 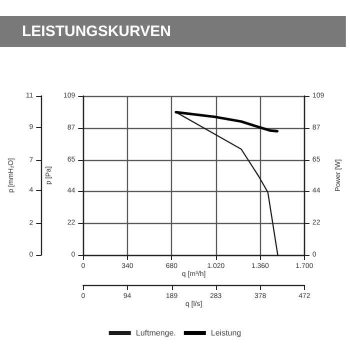 What do you see at coordinates (96, 31) in the screenshot?
I see `chart-title: LEISTUNGSKURVEN` at bounding box center [96, 31].